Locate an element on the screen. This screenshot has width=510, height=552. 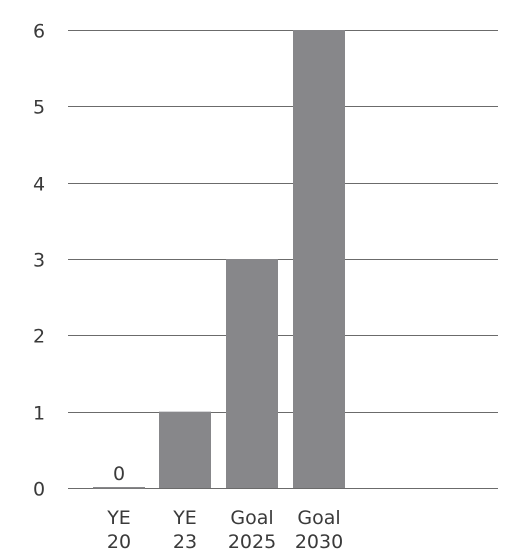
y-tick-label-0: 0 is located at coordinates (39, 490).